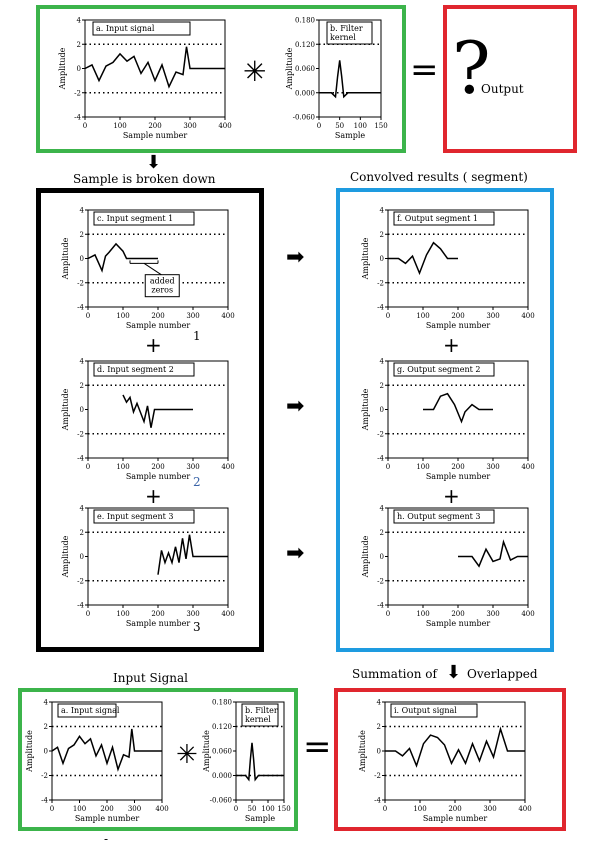  I want to click on right-arrow-2: ➡, so click(295, 406).